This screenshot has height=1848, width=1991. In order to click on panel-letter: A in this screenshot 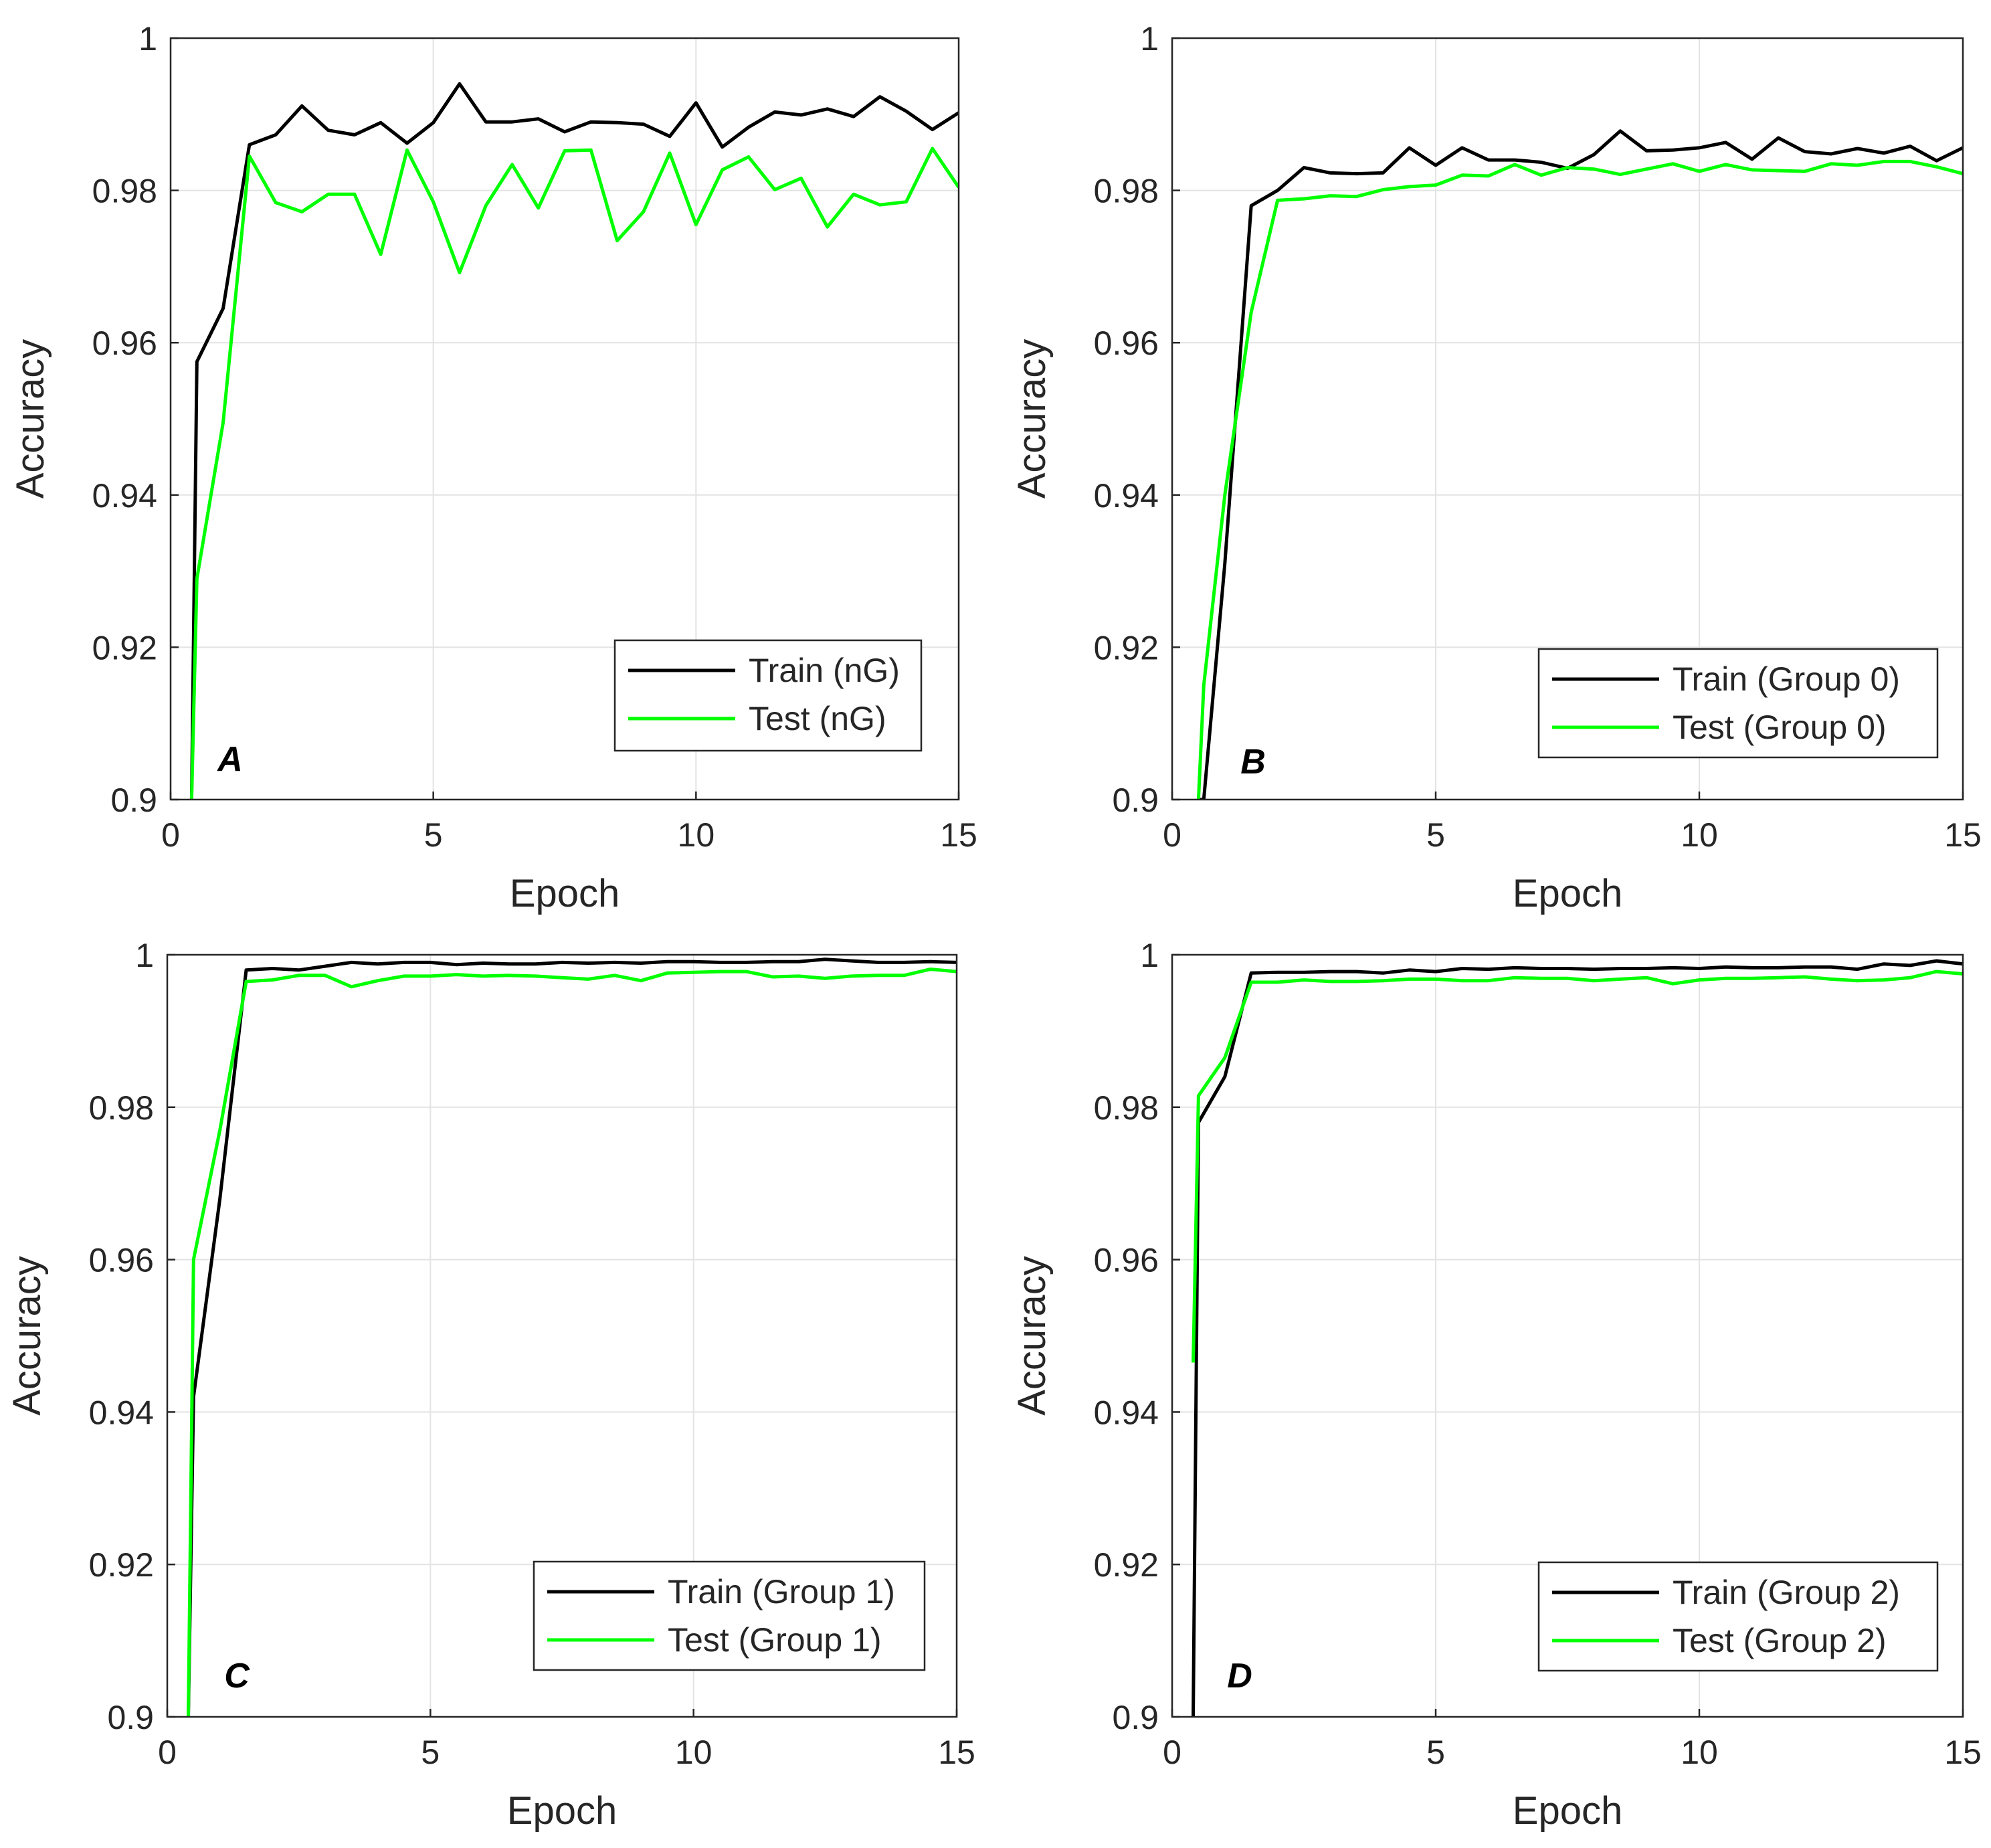, I will do `click(230, 759)`.